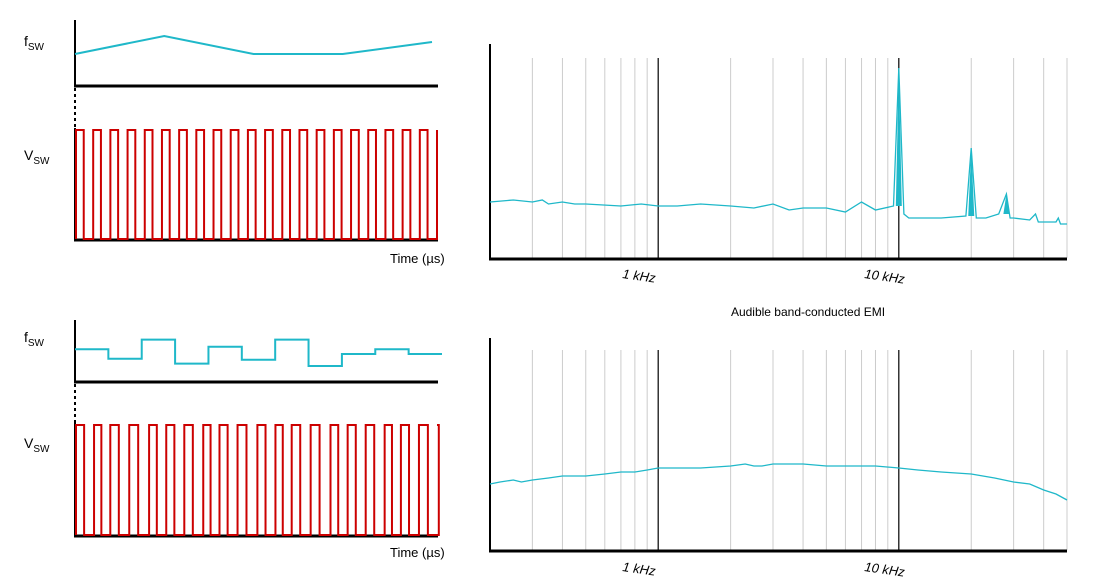 The image size is (1096, 588). What do you see at coordinates (29, 443) in the screenshot?
I see `vsw-label-main-bottom: V` at bounding box center [29, 443].